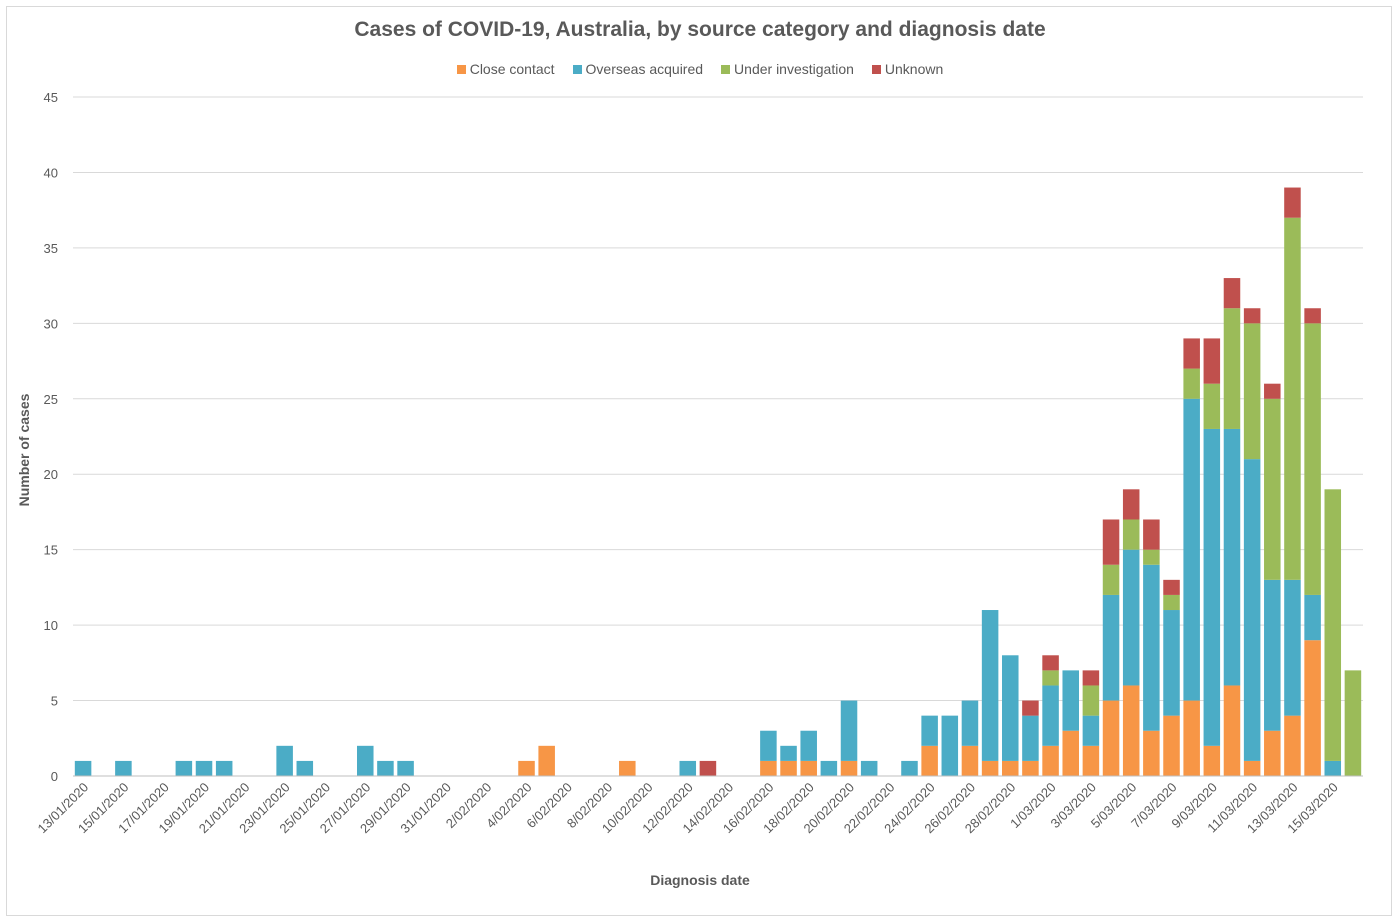 The height and width of the screenshot is (924, 1400). Describe the element at coordinates (24, 450) in the screenshot. I see `y-axis-label: Number of cases` at that location.